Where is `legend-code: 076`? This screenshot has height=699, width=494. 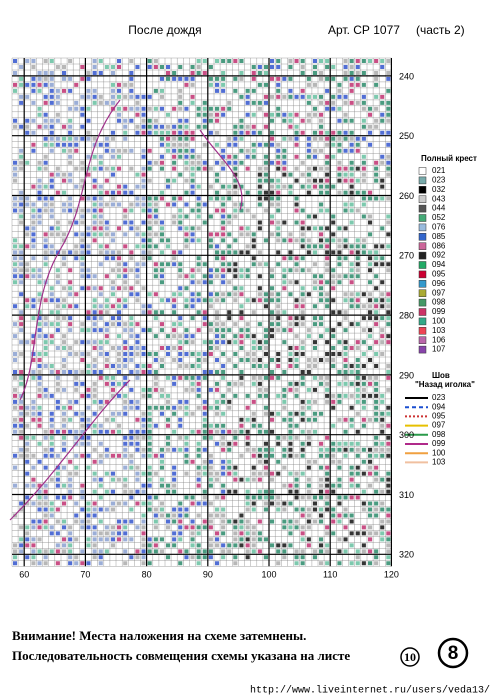
legend-code: 076 is located at coordinates (439, 227).